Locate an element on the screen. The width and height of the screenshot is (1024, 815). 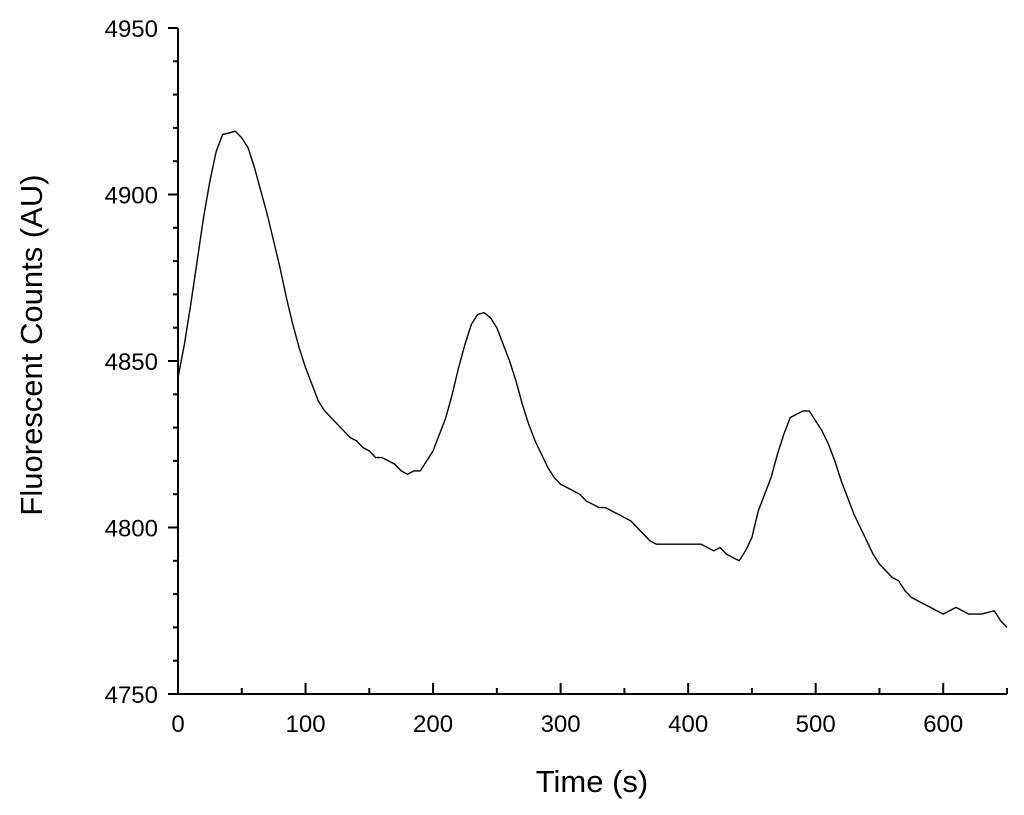
y-tick-label: 4850 is located at coordinates (131, 362).